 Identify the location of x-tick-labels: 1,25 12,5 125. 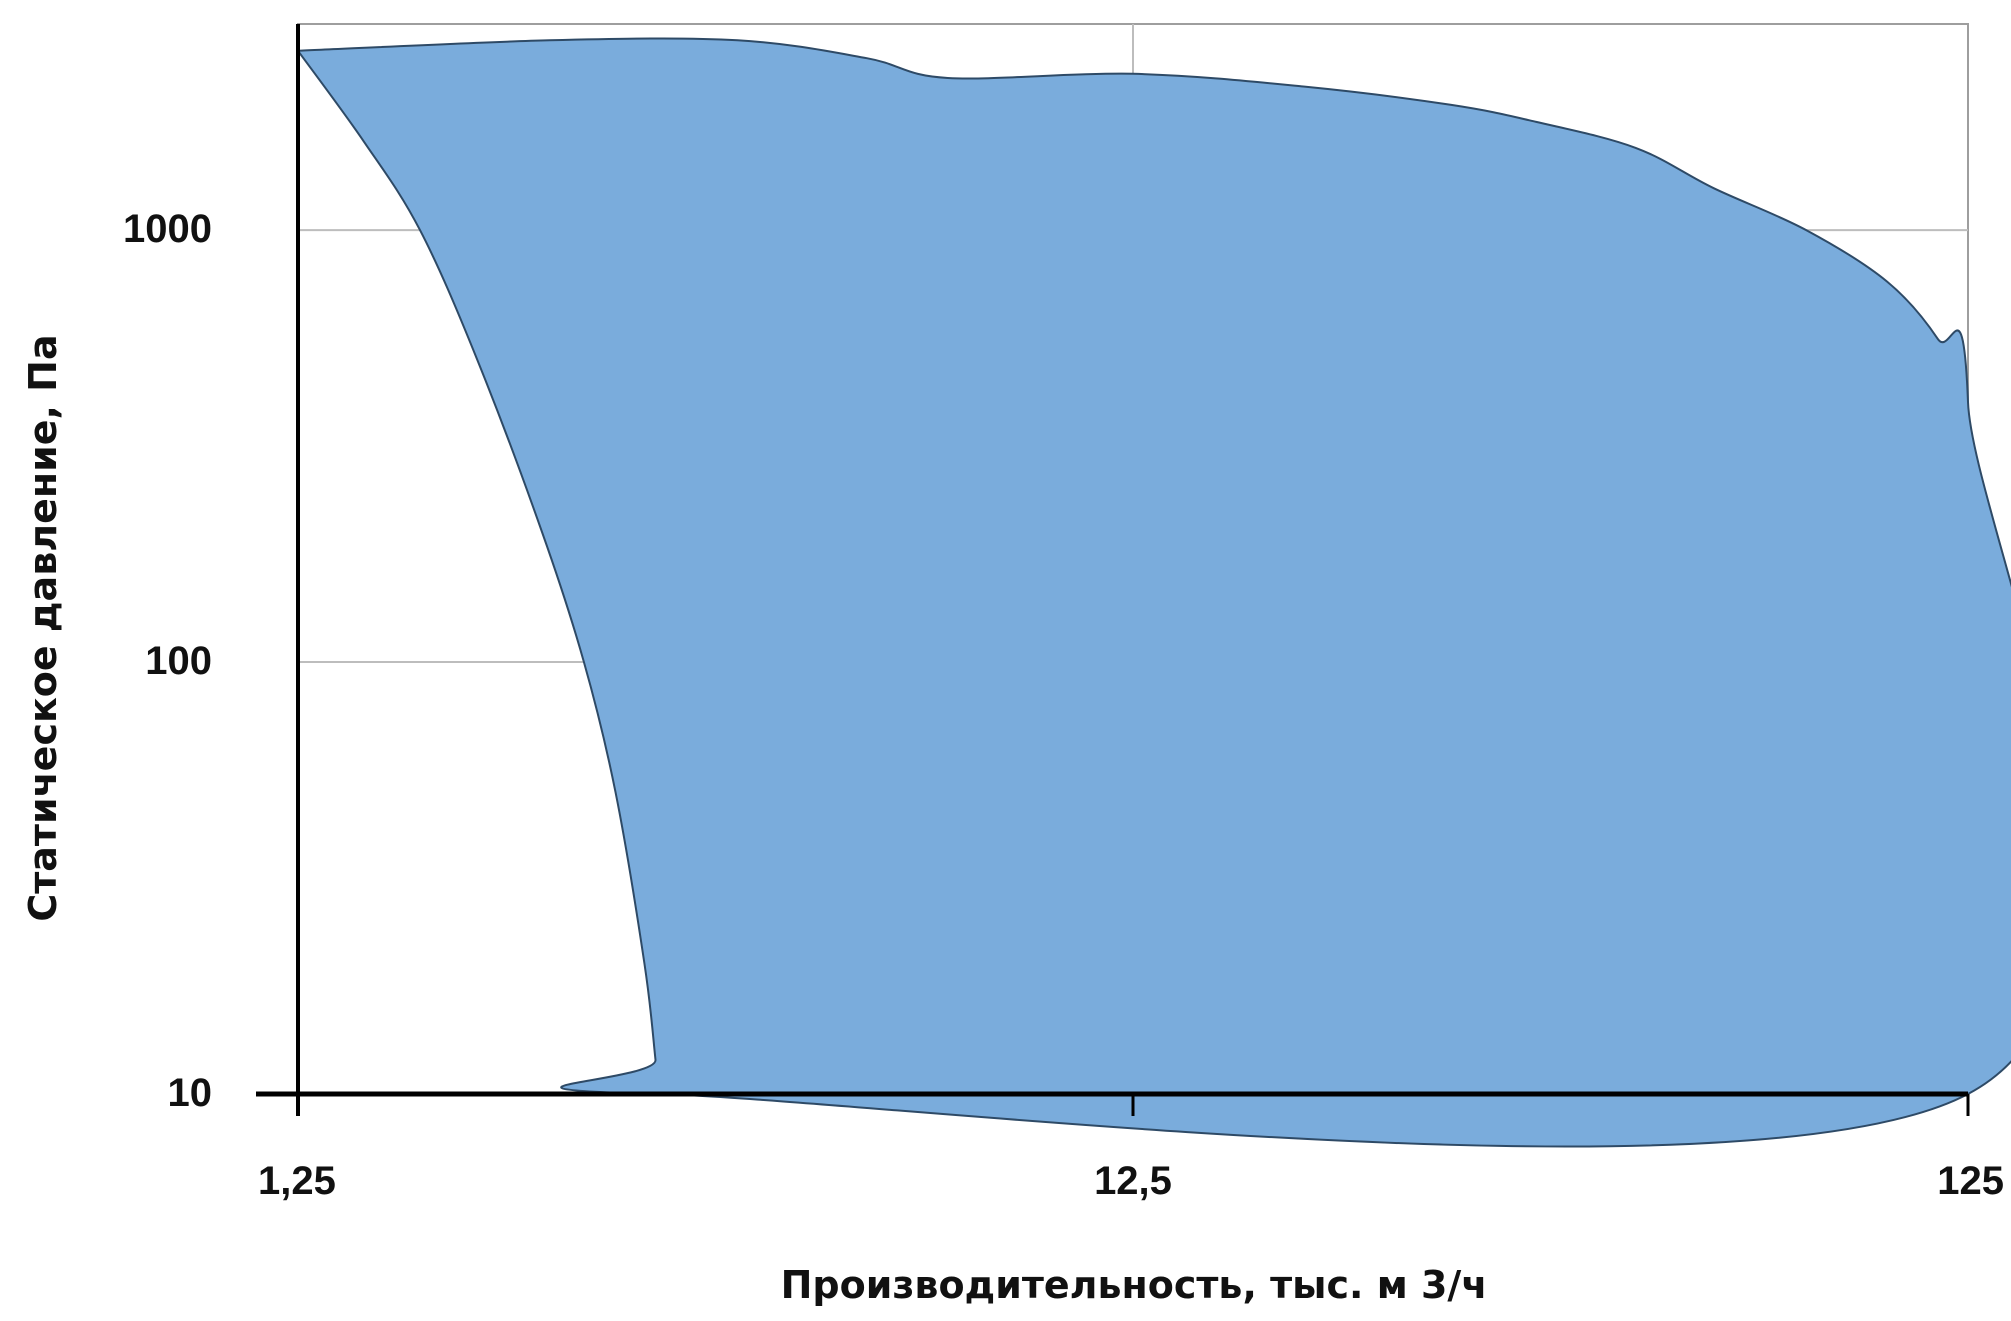
(1131, 1181).